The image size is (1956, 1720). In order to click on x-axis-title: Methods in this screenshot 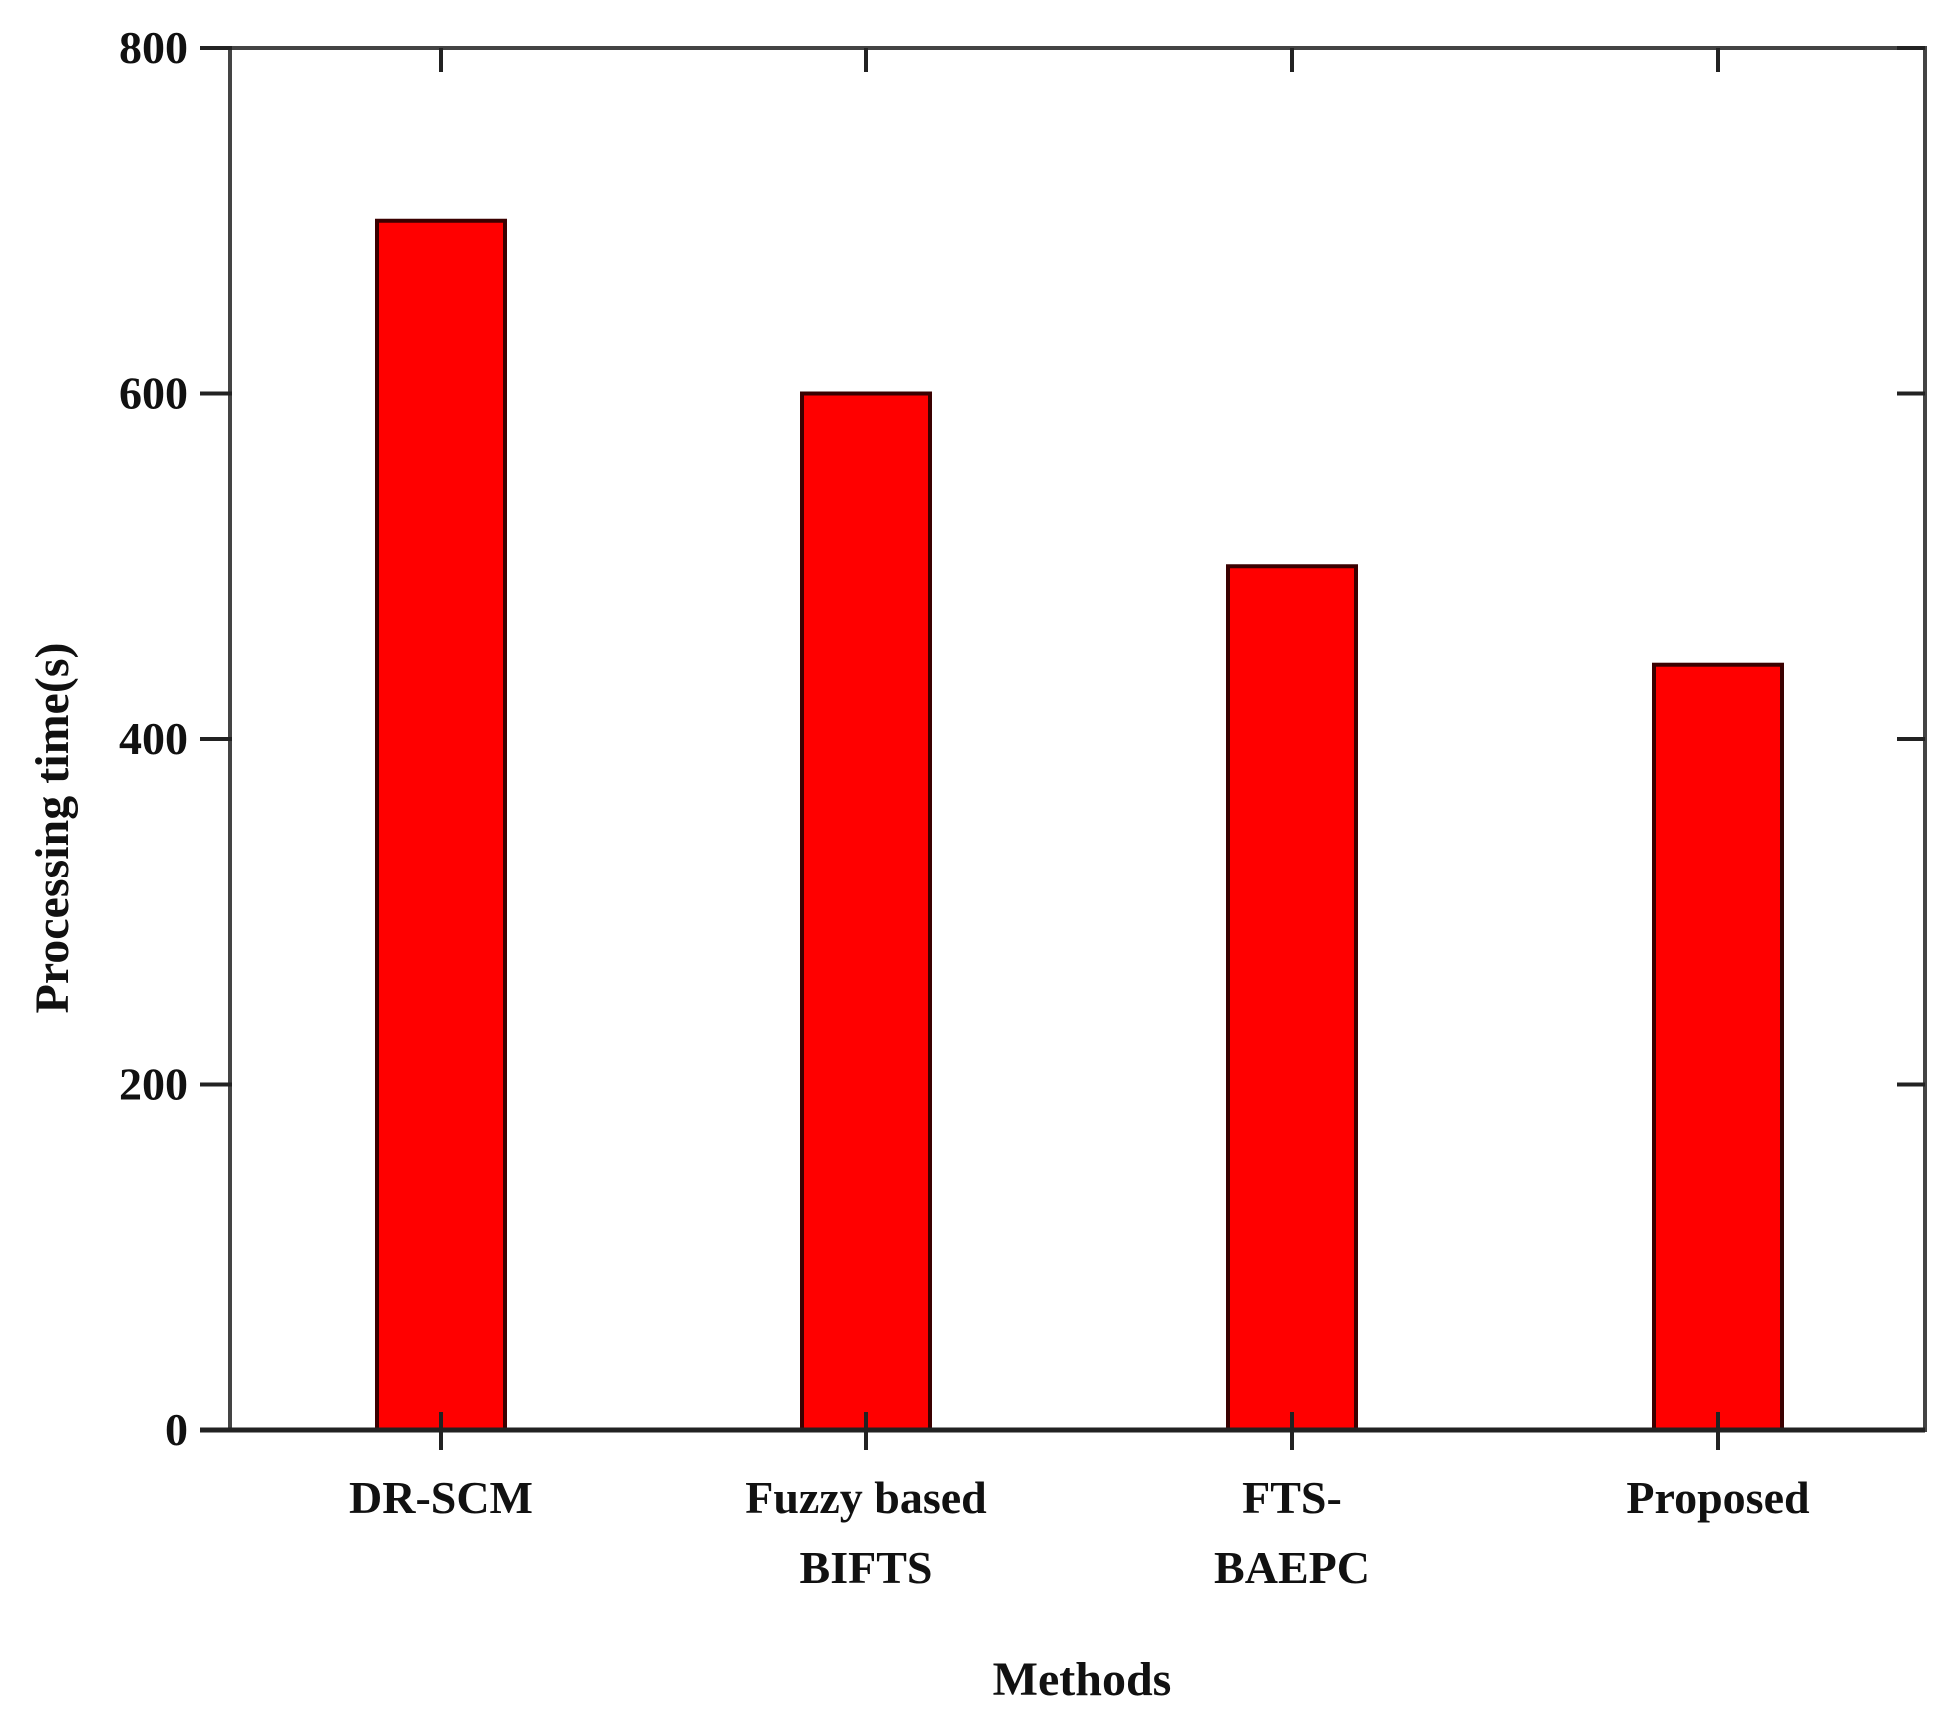, I will do `click(1082, 1679)`.